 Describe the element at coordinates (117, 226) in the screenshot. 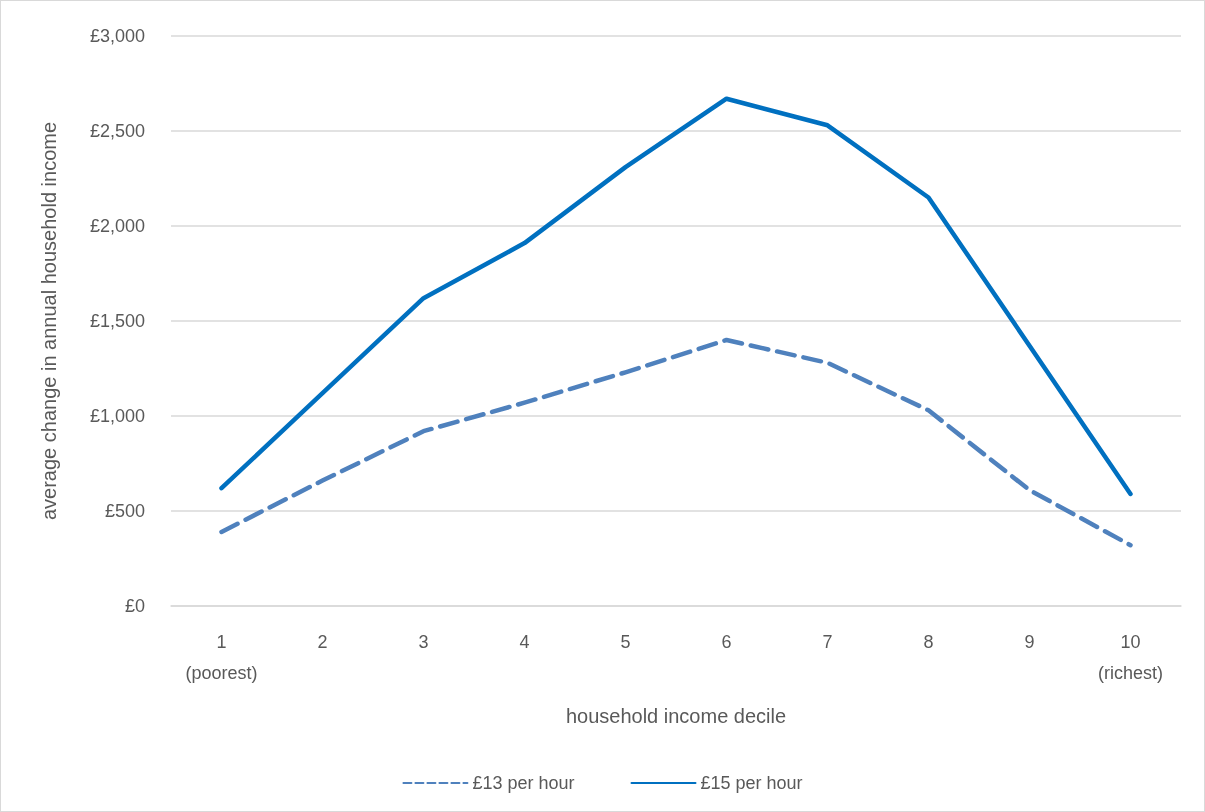

I see `y-tick-label: £2,000` at that location.